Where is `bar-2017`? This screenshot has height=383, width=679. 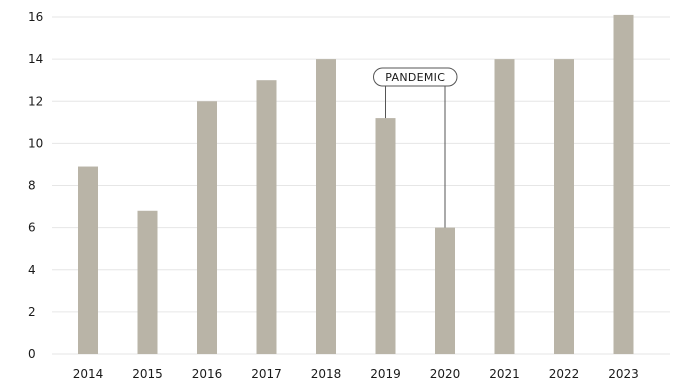 bar-2017 is located at coordinates (266, 217).